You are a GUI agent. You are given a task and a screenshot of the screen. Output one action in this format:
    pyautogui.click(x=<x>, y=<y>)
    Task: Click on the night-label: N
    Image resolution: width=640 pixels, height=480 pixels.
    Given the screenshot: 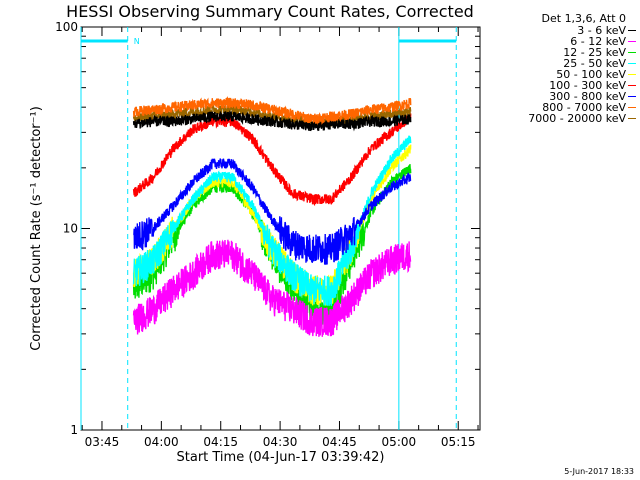 What is the action you would take?
    pyautogui.click(x=137, y=41)
    